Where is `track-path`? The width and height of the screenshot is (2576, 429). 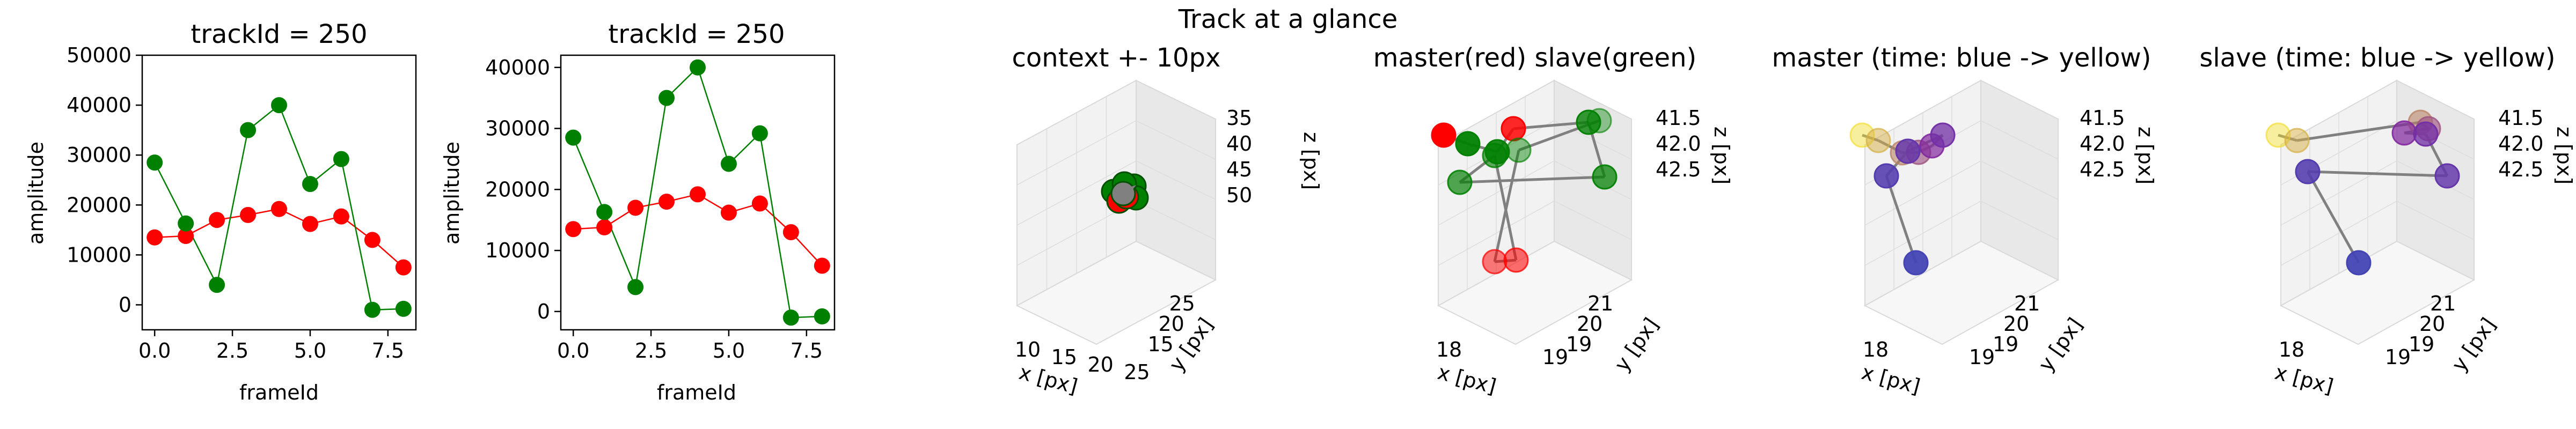
track-path is located at coordinates (1125, 193).